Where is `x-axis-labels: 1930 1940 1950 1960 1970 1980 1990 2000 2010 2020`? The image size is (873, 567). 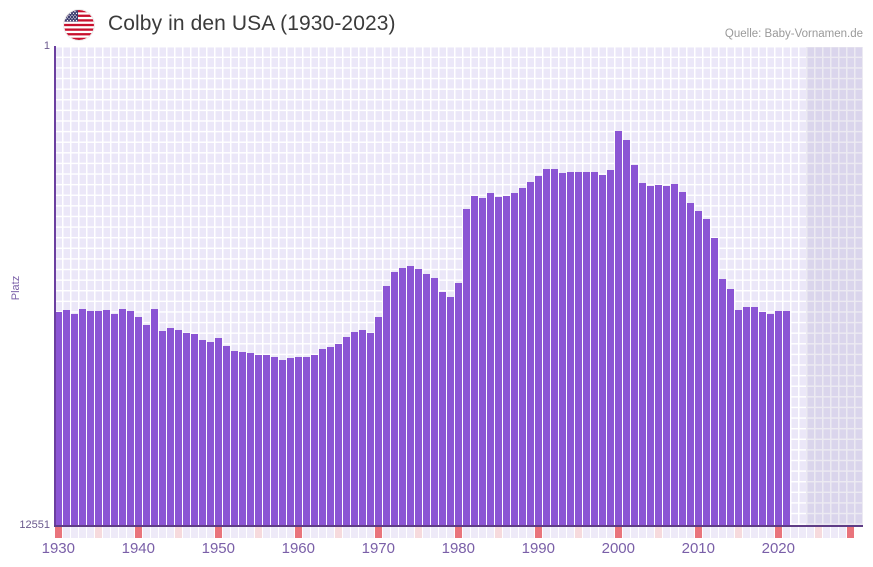 x-axis-labels: 1930 1940 1950 1960 1970 1980 1990 2000 2010 2020 is located at coordinates (452, 552).